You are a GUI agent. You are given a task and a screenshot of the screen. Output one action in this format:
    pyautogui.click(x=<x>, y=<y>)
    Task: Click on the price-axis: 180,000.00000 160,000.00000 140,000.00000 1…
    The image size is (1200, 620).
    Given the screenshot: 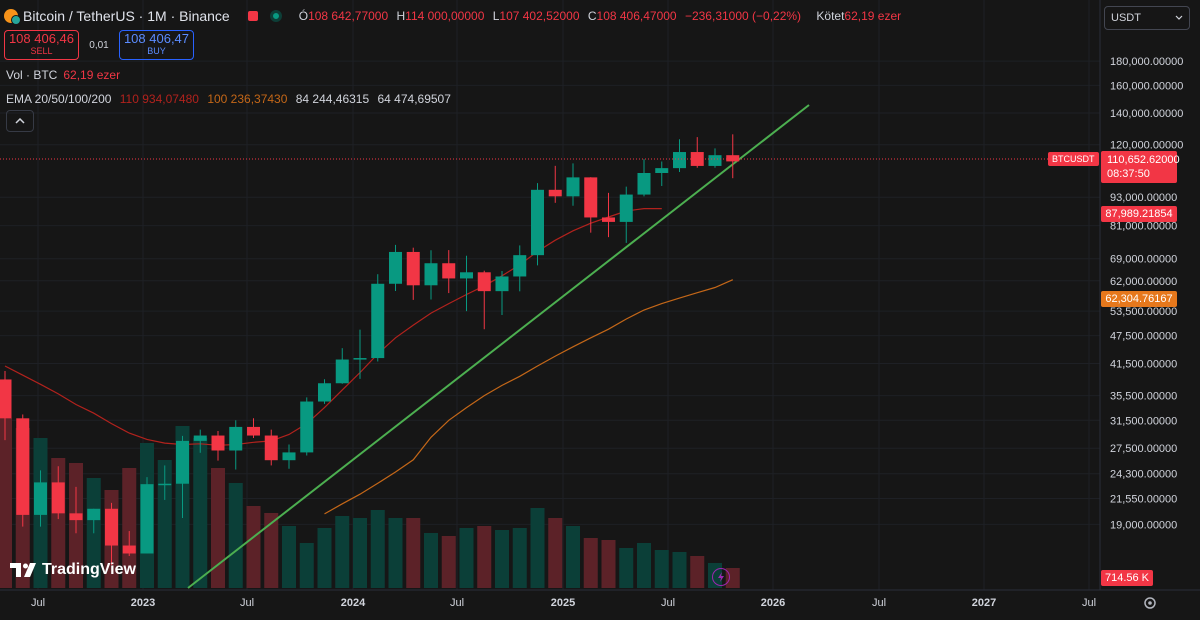 What is the action you would take?
    pyautogui.click(x=1146, y=293)
    